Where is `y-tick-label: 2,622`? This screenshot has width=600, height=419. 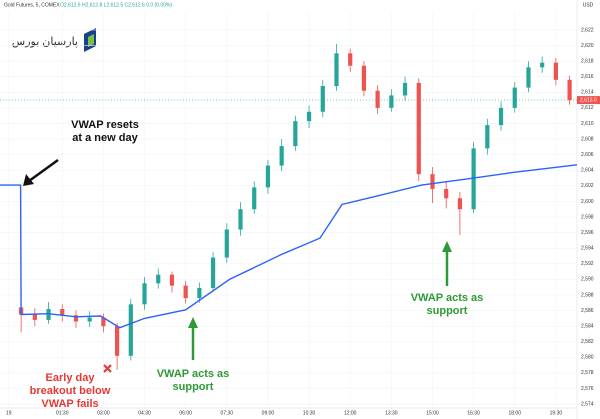 y-tick-label: 2,622 is located at coordinates (587, 30).